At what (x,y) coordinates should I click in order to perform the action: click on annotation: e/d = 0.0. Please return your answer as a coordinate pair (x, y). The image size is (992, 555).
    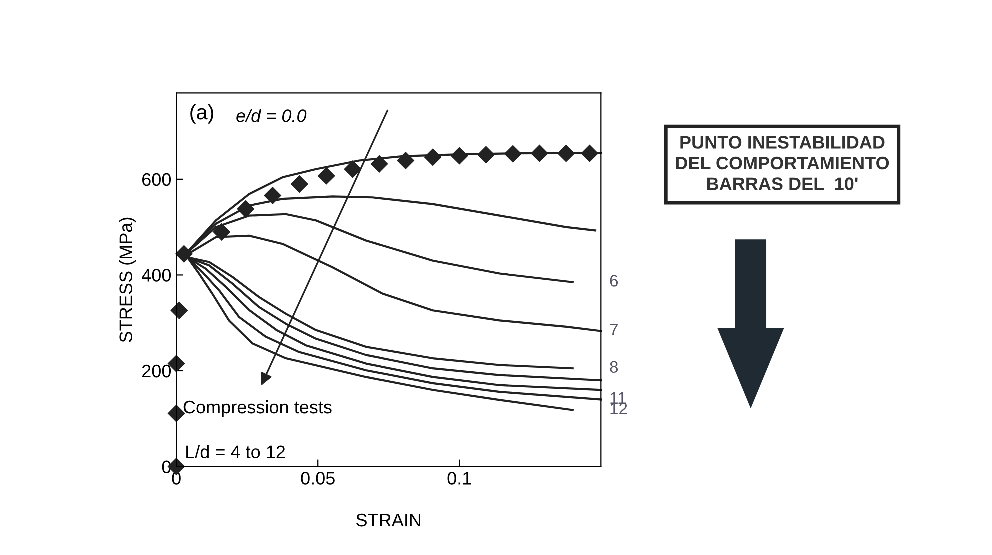
    Looking at the image, I should click on (271, 115).